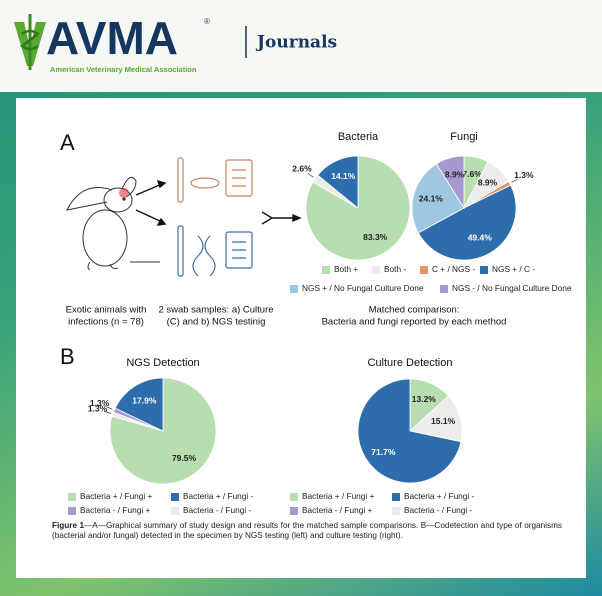 This screenshot has width=602, height=596. Describe the element at coordinates (296, 43) in the screenshot. I see `section-name: Journals` at that location.